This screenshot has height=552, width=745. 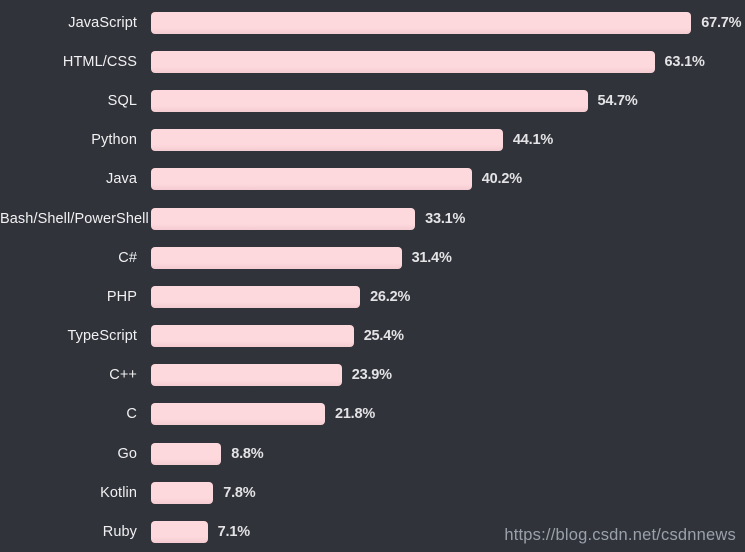 What do you see at coordinates (114, 140) in the screenshot?
I see `category-label: Python` at bounding box center [114, 140].